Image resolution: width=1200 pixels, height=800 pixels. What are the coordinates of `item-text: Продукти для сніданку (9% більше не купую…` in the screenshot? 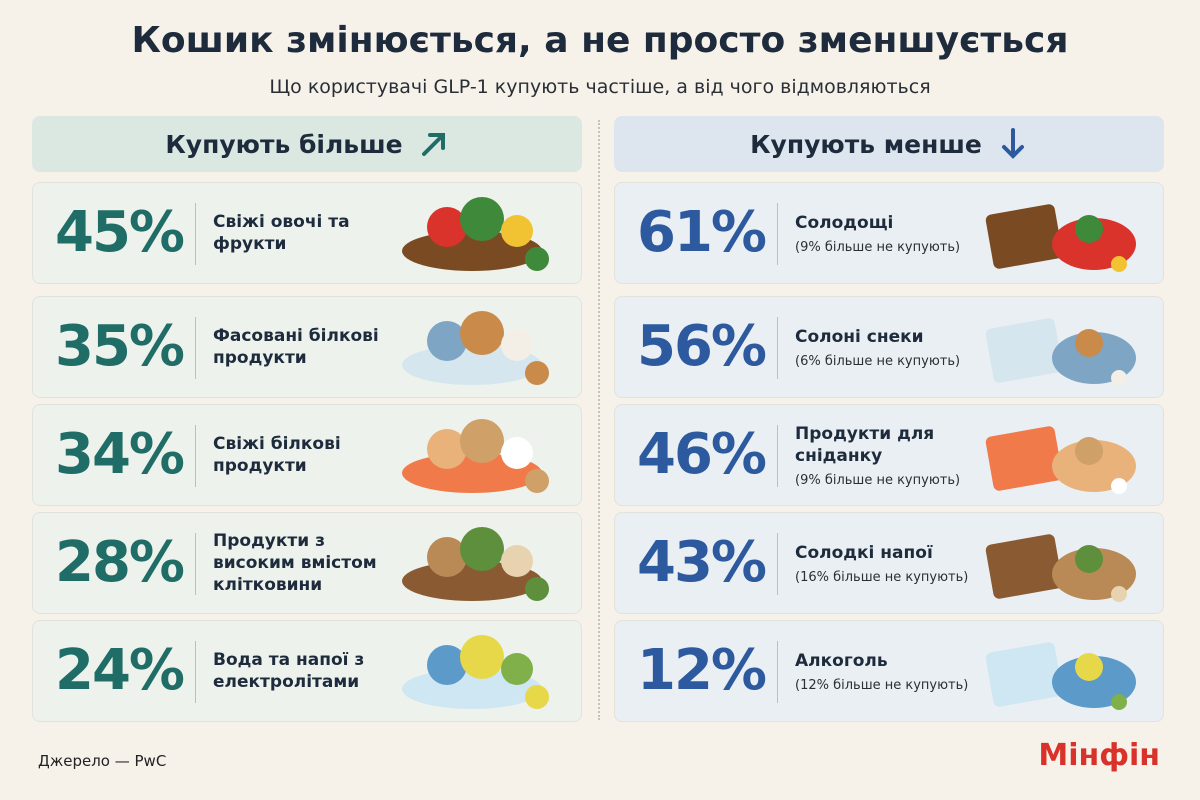 It's located at (885, 455).